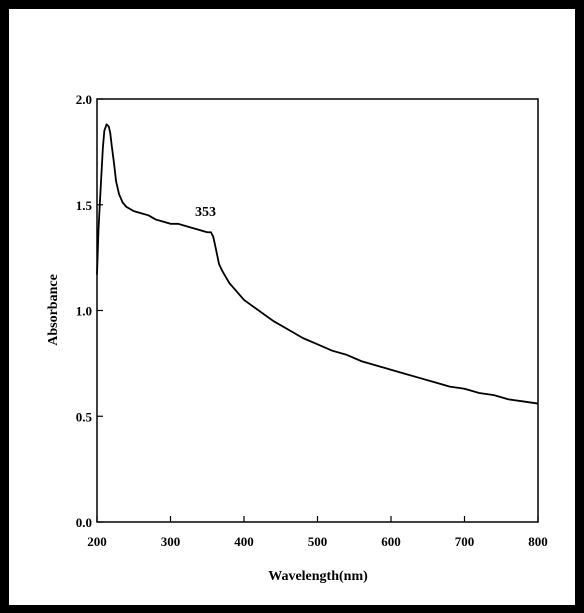 The height and width of the screenshot is (613, 584). I want to click on x-axis-title: Wavelength(nm), so click(318, 576).